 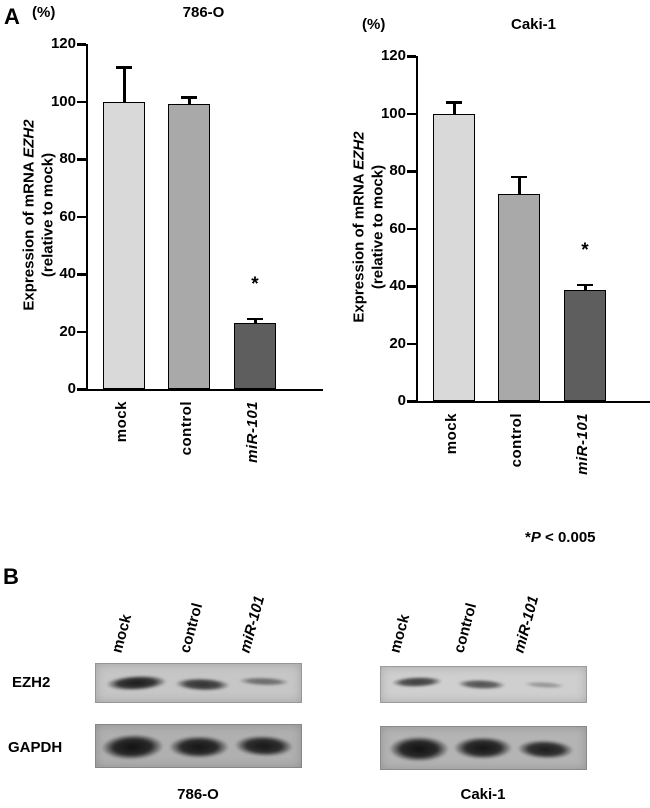 What do you see at coordinates (252, 624) in the screenshot?
I see `lane-label-miR-101-786o: miR-101` at bounding box center [252, 624].